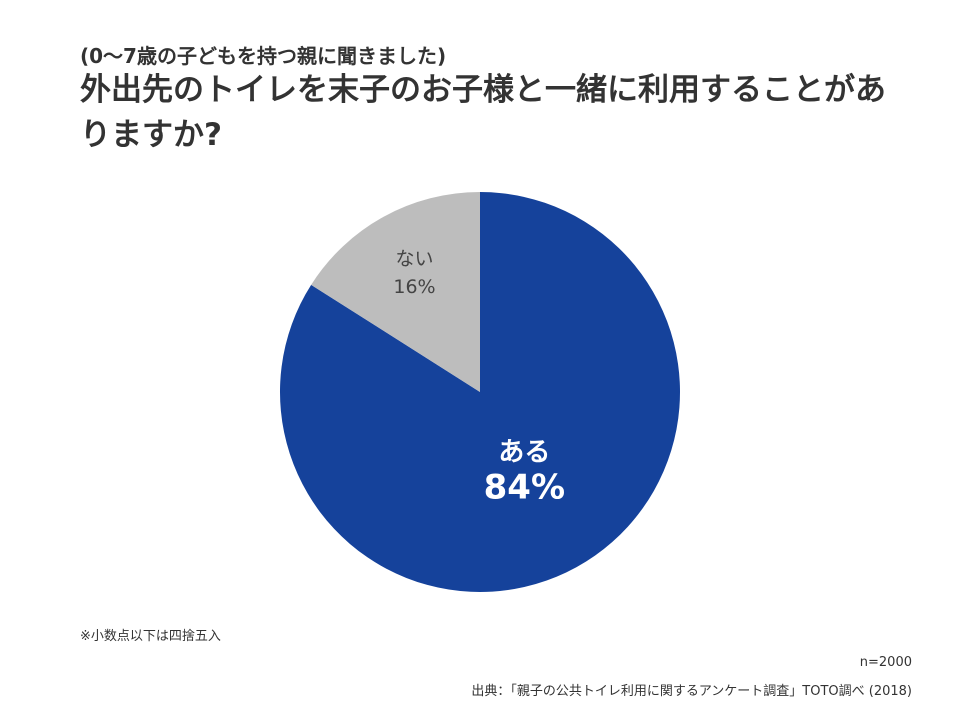 The width and height of the screenshot is (960, 720). Describe the element at coordinates (150, 636) in the screenshot. I see `rounding-note: ※小数点以下は四捨五入` at that location.